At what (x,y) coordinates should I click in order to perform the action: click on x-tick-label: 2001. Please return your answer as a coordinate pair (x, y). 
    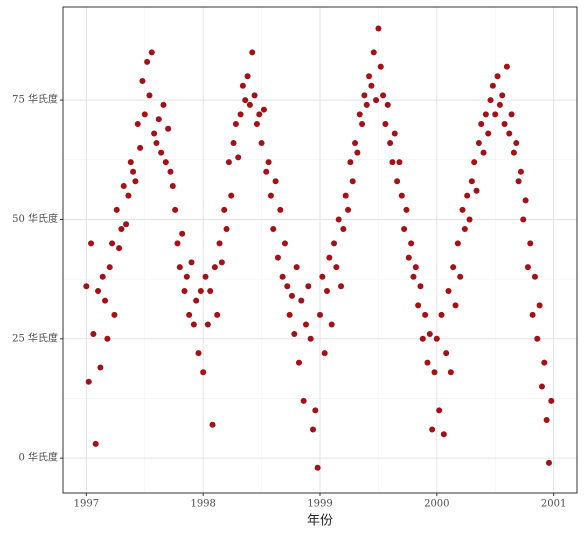
    Looking at the image, I should click on (553, 504).